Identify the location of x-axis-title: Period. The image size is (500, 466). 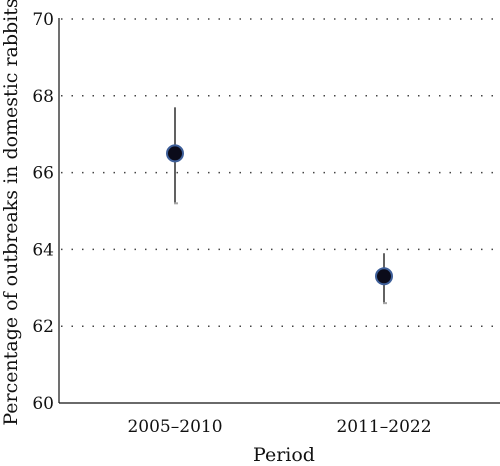
(284, 455).